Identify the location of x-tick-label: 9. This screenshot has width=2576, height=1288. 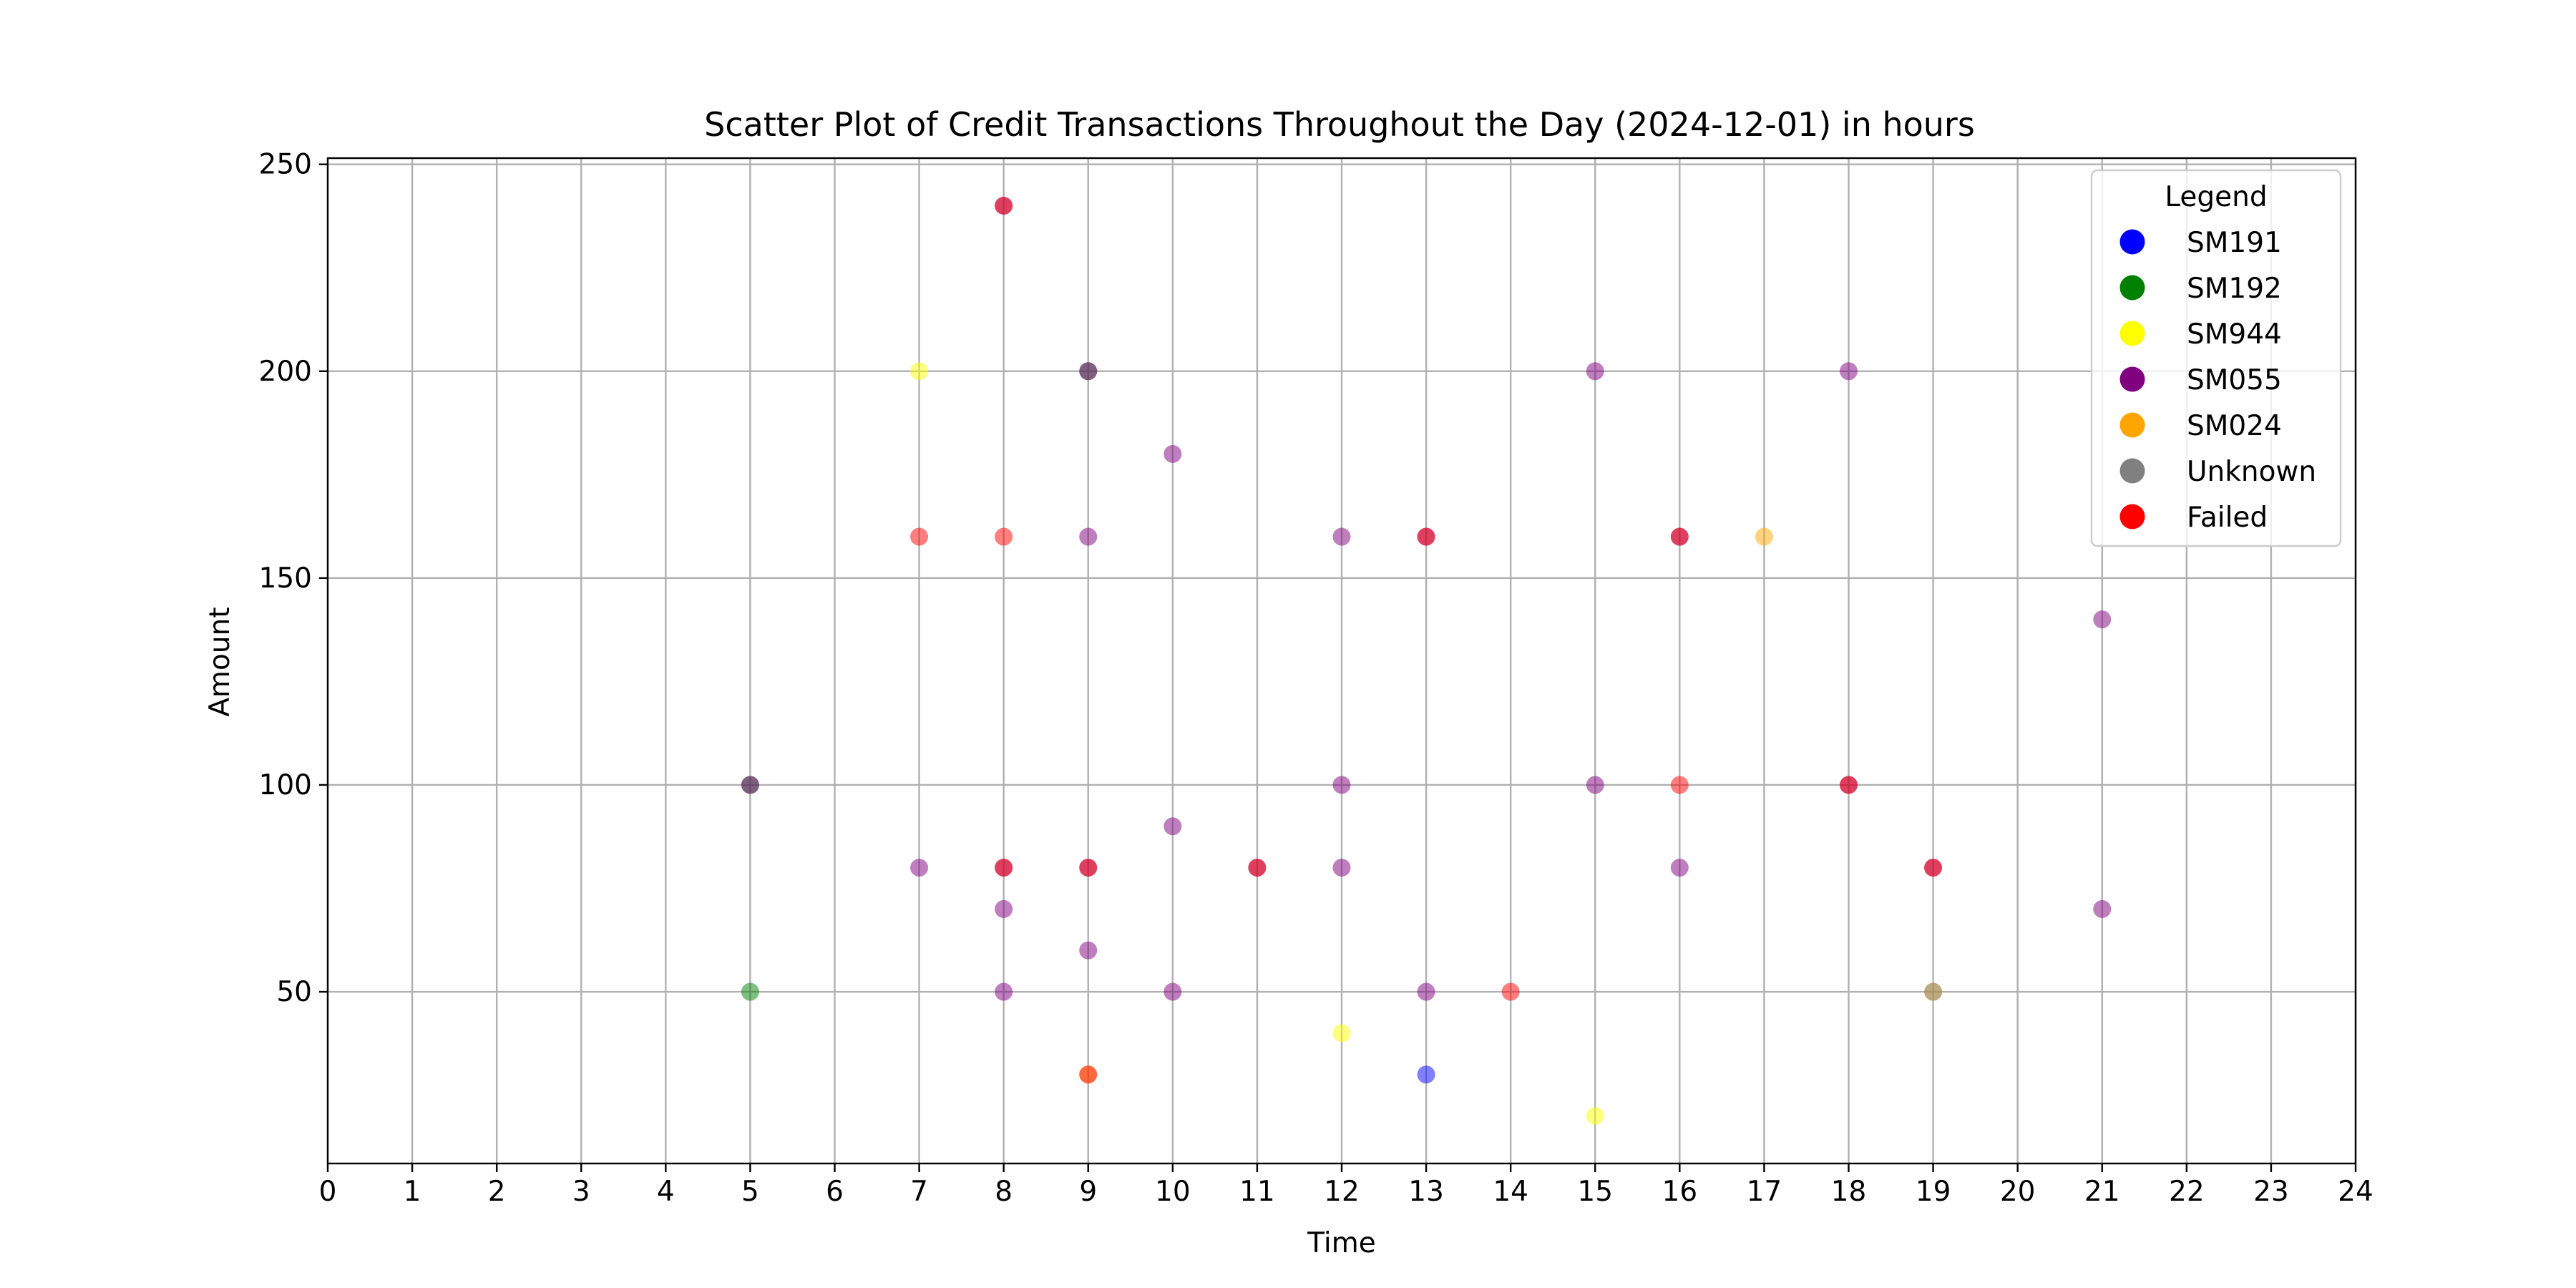
(1088, 1192).